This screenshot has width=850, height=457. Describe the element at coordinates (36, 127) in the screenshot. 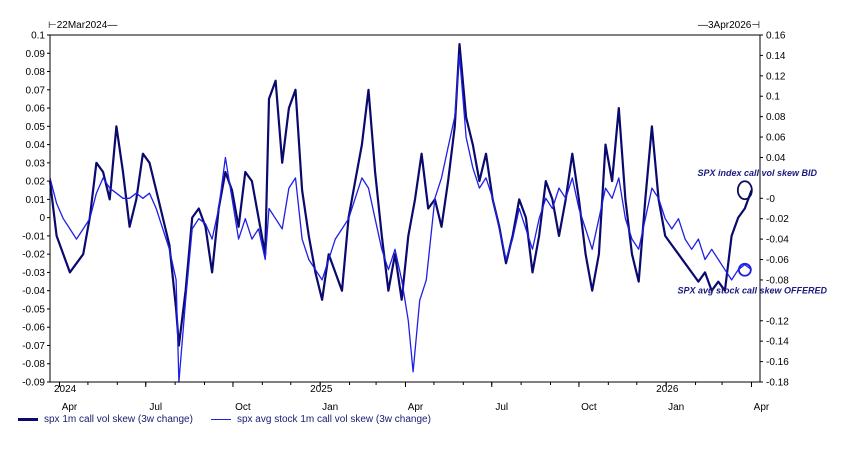

I see `left-tick-label: 0.05` at that location.